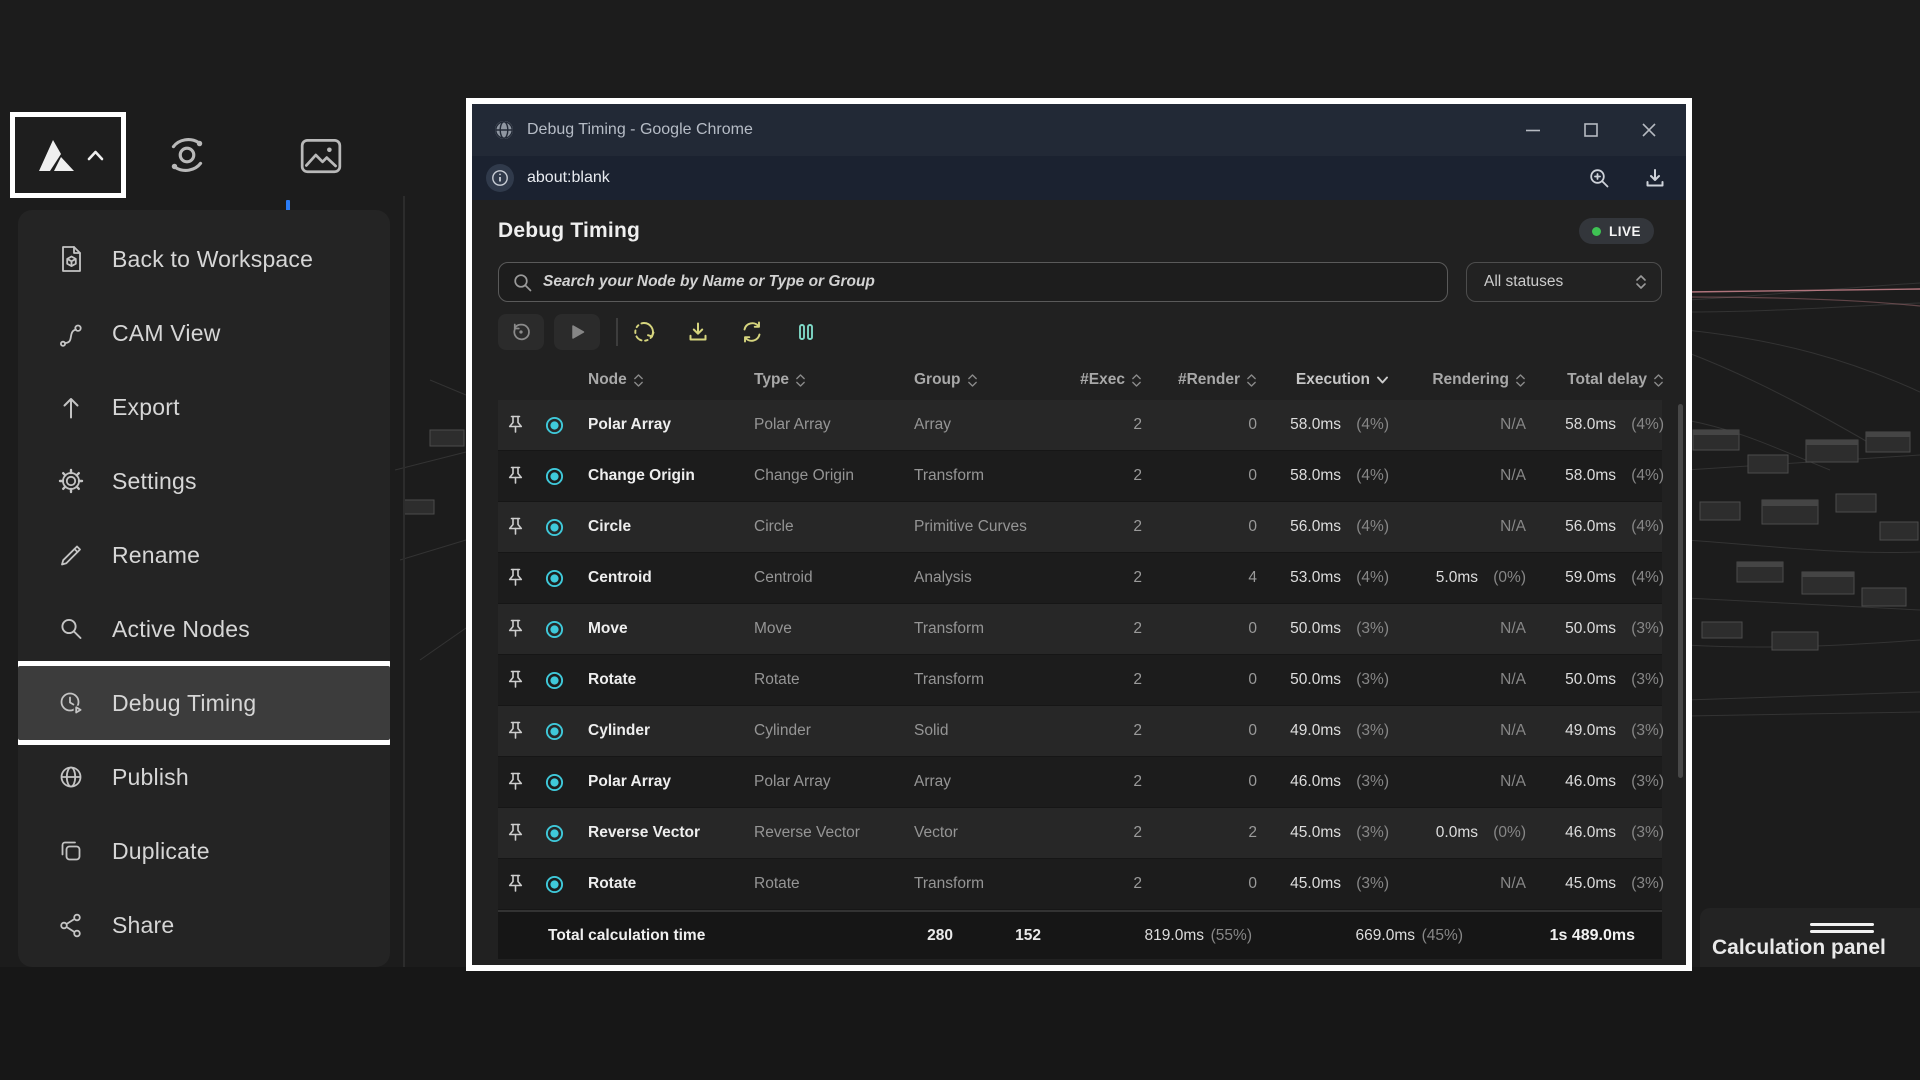  I want to click on cell-node-group: Solid, so click(931, 730).